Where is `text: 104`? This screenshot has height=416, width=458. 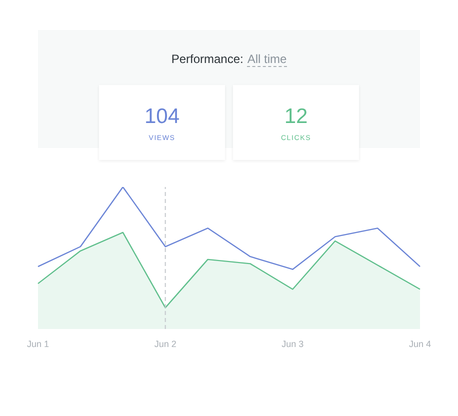 text: 104 is located at coordinates (162, 117).